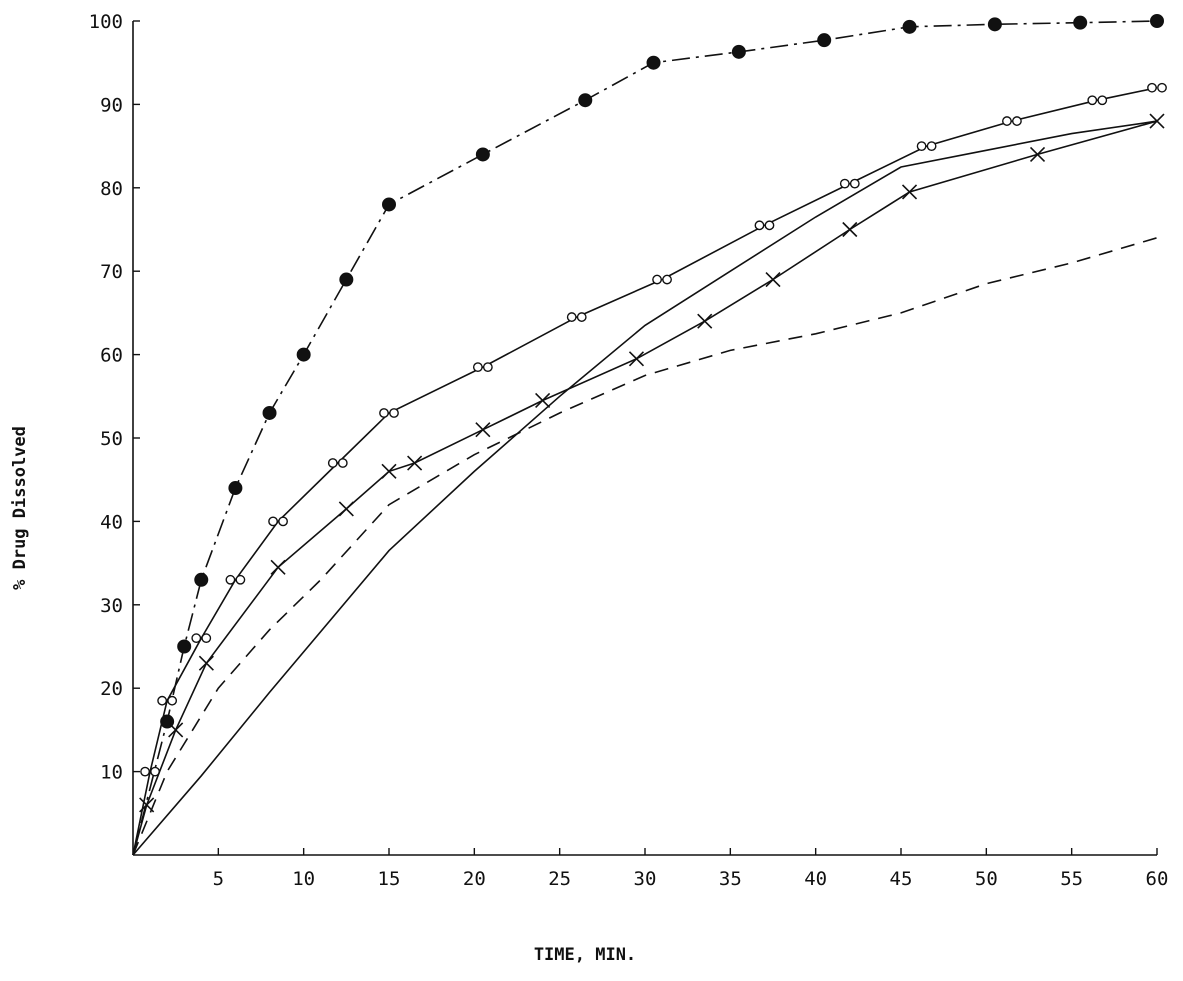  What do you see at coordinates (730, 879) in the screenshot?
I see `x-tick-label: 35` at bounding box center [730, 879].